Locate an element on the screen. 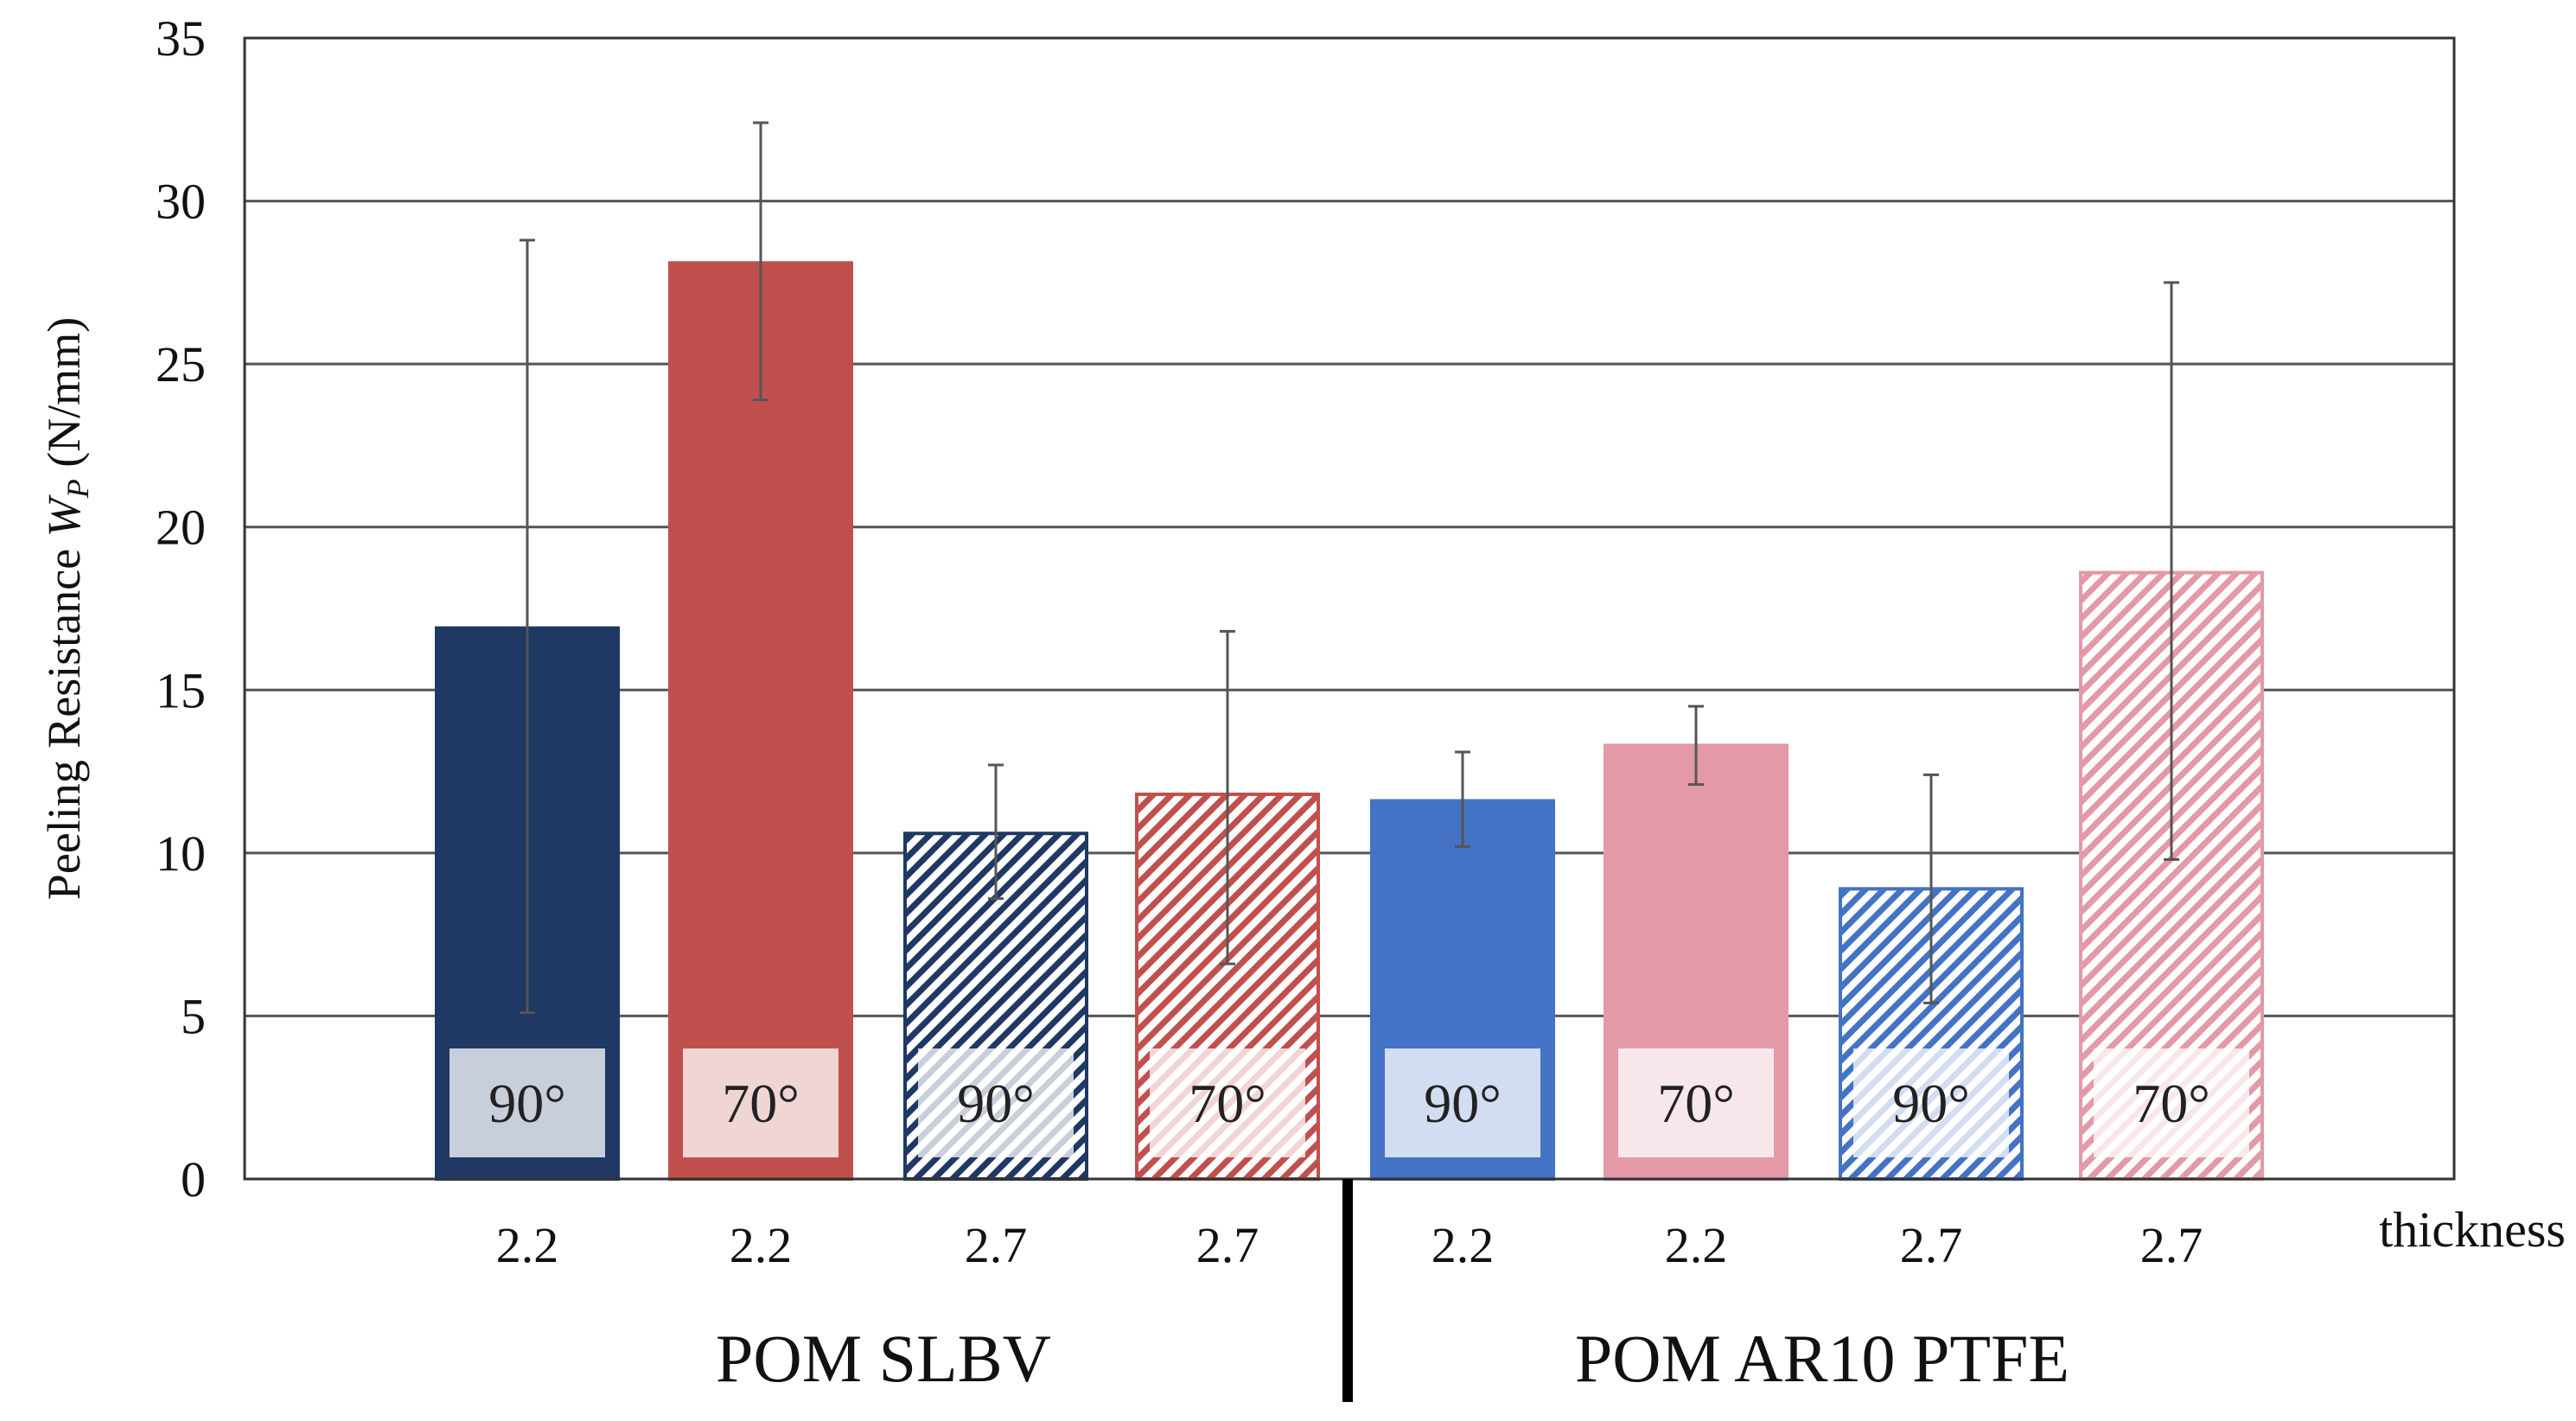 The image size is (2576, 1421). y-tick-label-25: 25 is located at coordinates (181, 364).